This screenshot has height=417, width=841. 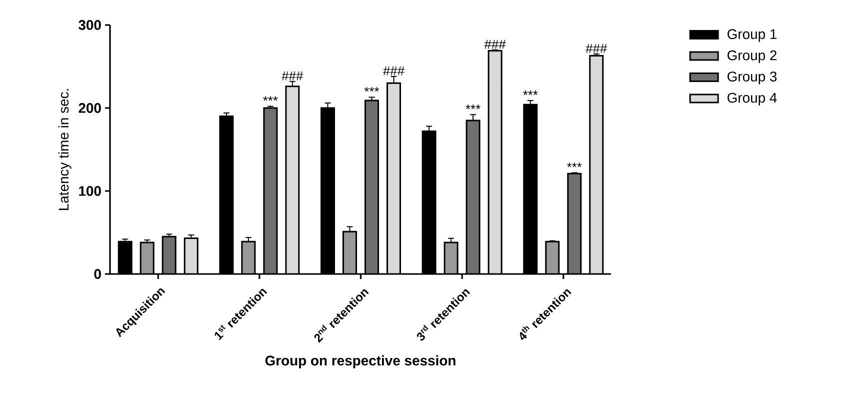 I want to click on y-tick-label: 200, so click(x=89, y=108).